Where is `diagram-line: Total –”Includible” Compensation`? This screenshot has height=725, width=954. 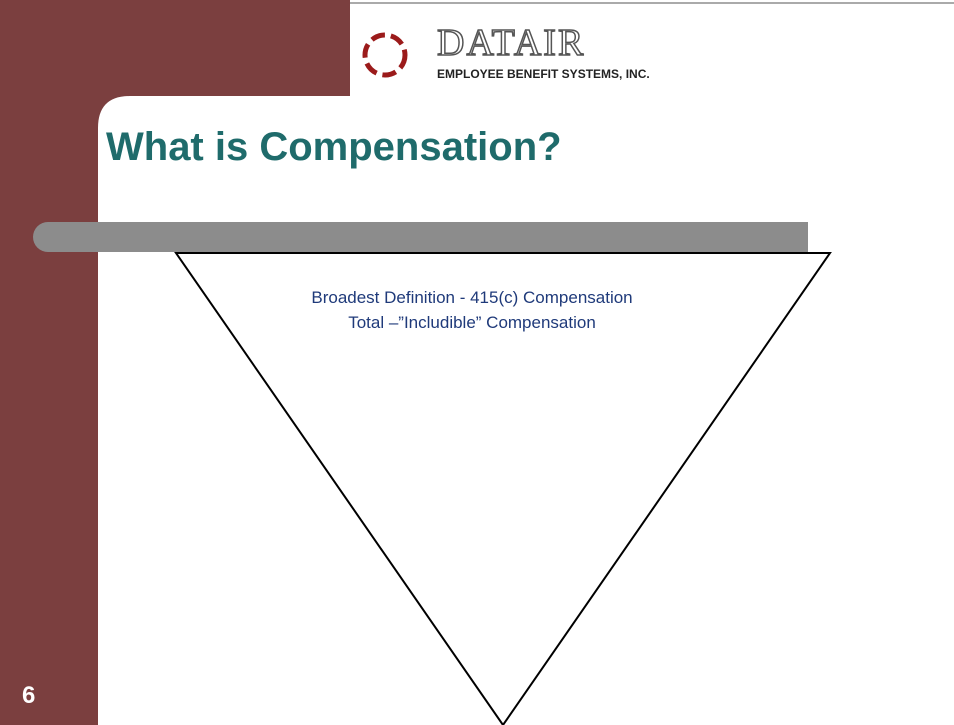 diagram-line: Total –”Includible” Compensation is located at coordinates (472, 322).